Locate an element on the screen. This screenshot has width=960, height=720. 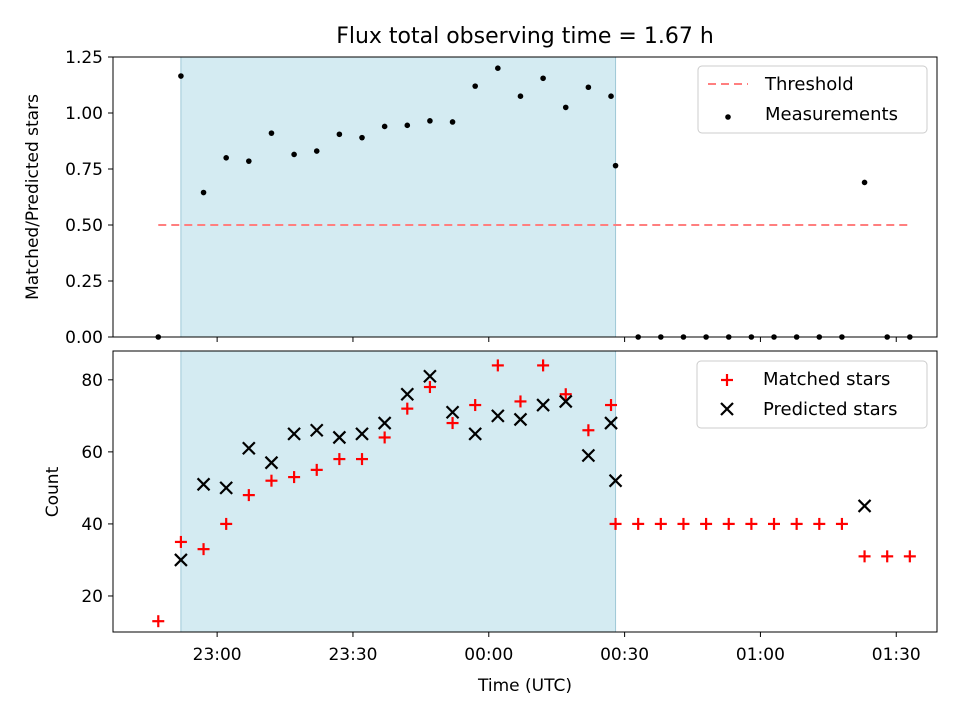
bottom-y-tick-label: 60 is located at coordinates (92, 453).